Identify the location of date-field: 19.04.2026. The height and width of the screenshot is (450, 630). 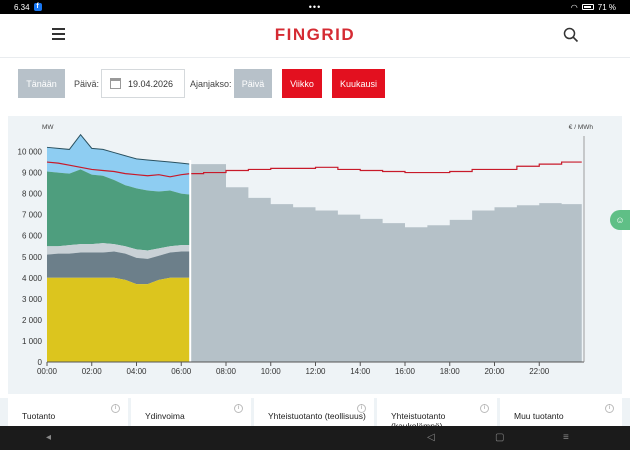
(143, 83).